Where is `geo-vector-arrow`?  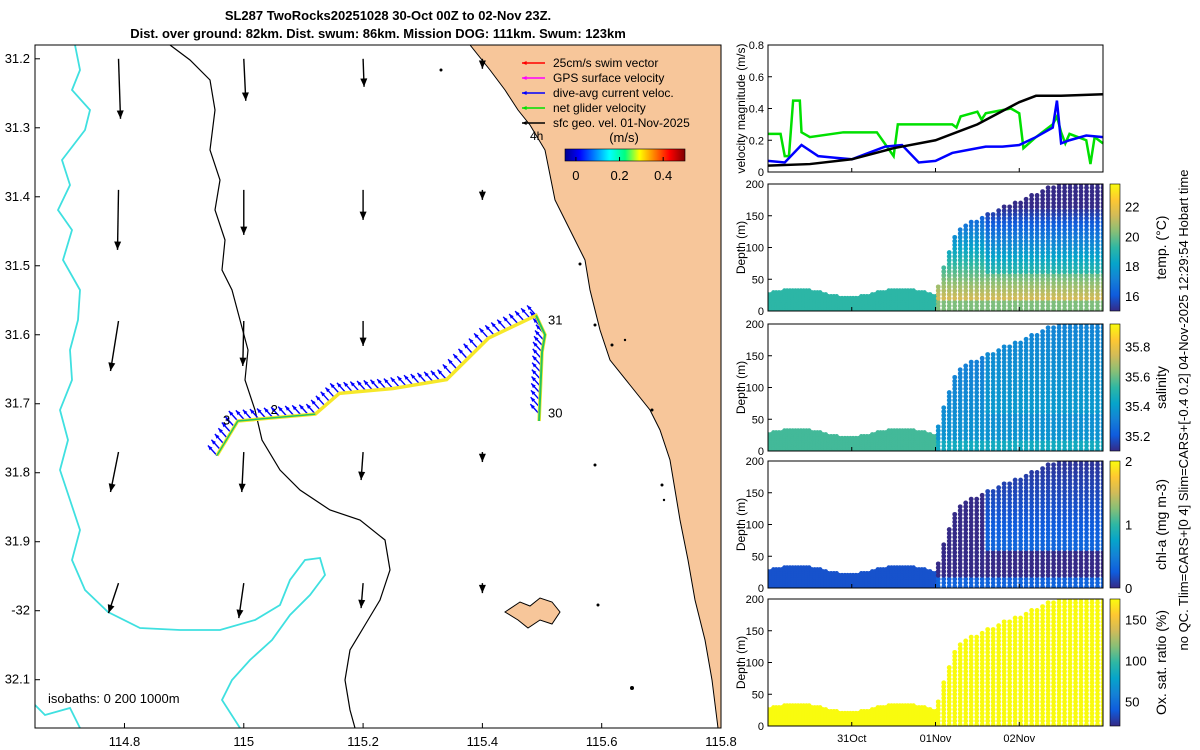
geo-vector-arrow is located at coordinates (363, 333).